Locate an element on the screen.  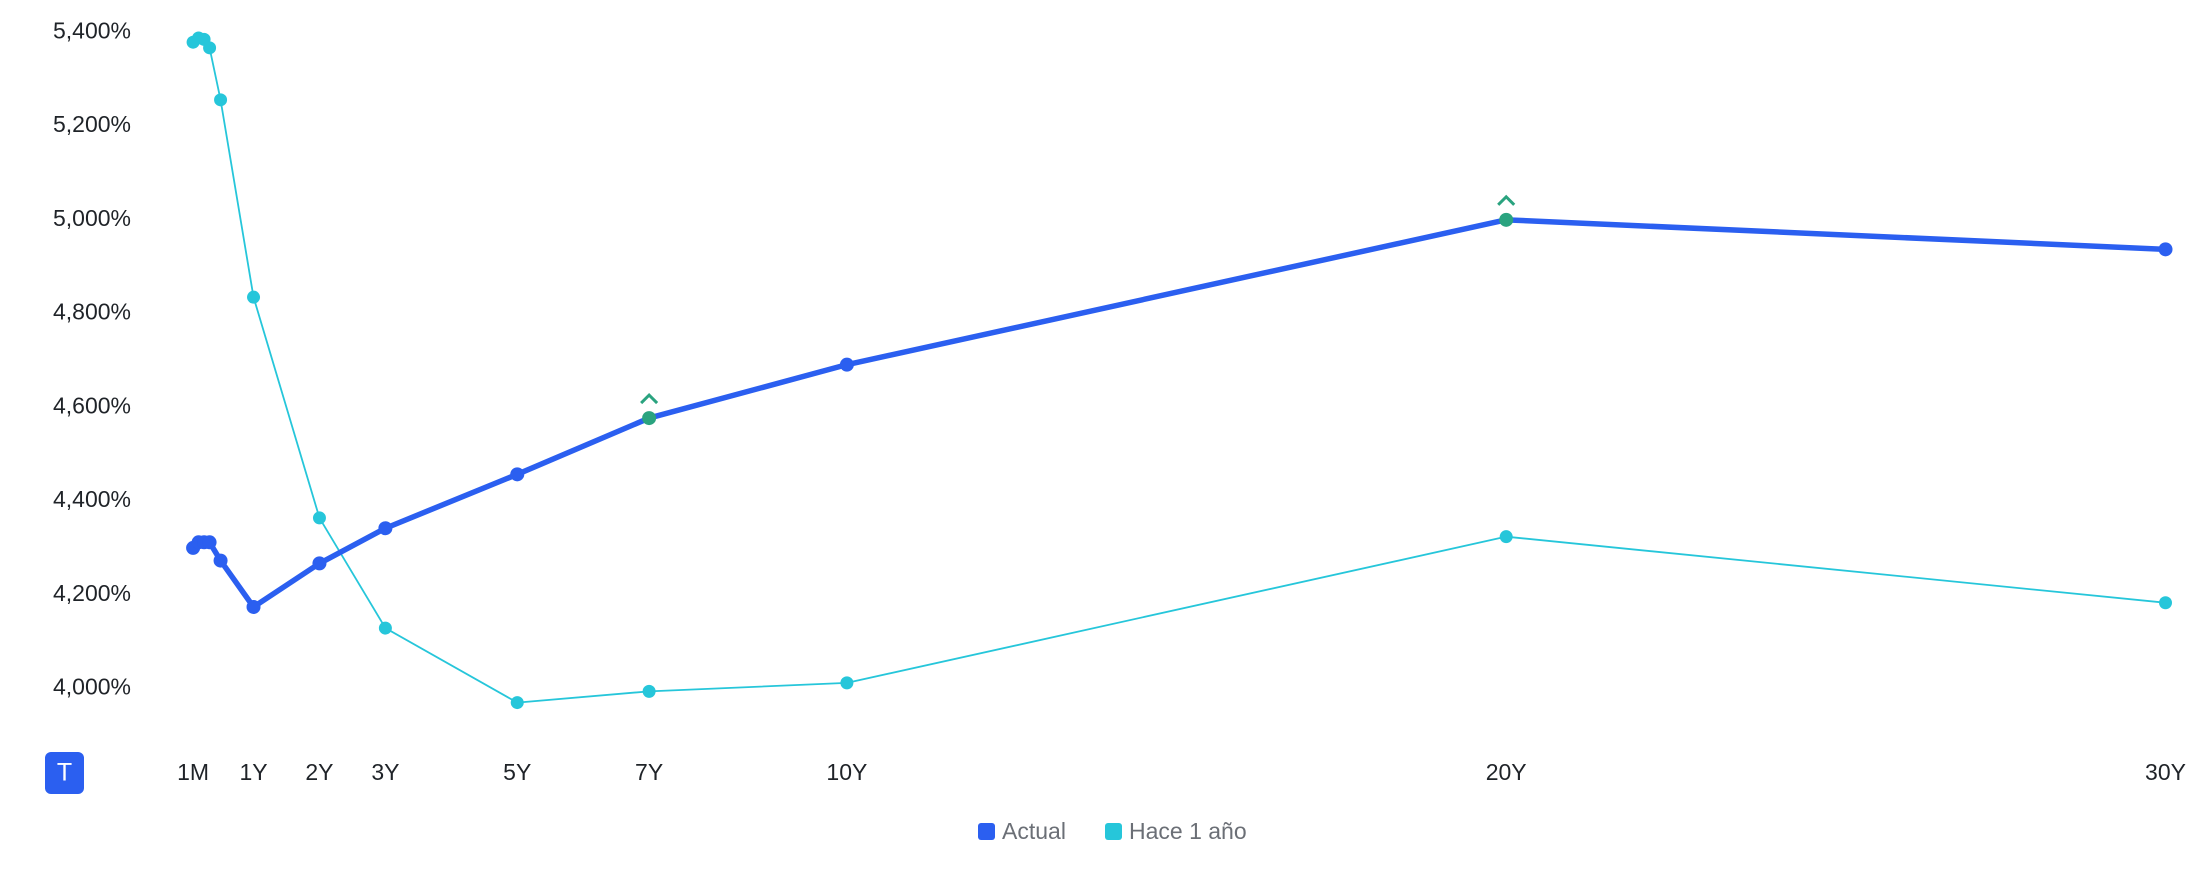
x-tick-label: 1M is located at coordinates (193, 772).